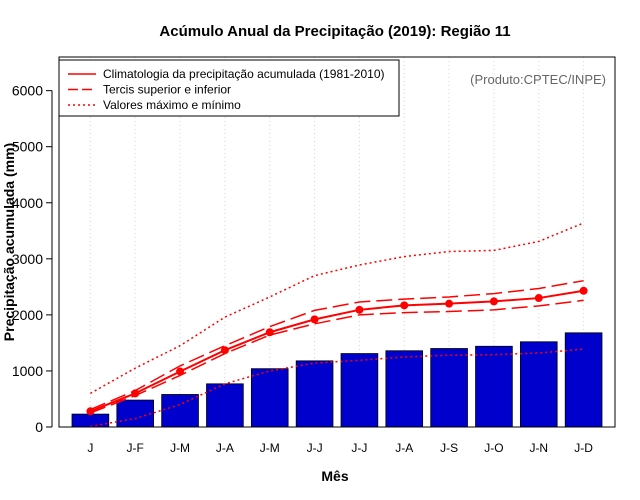 The width and height of the screenshot is (640, 500). I want to click on x-tick-label-1: J, so click(90, 448).